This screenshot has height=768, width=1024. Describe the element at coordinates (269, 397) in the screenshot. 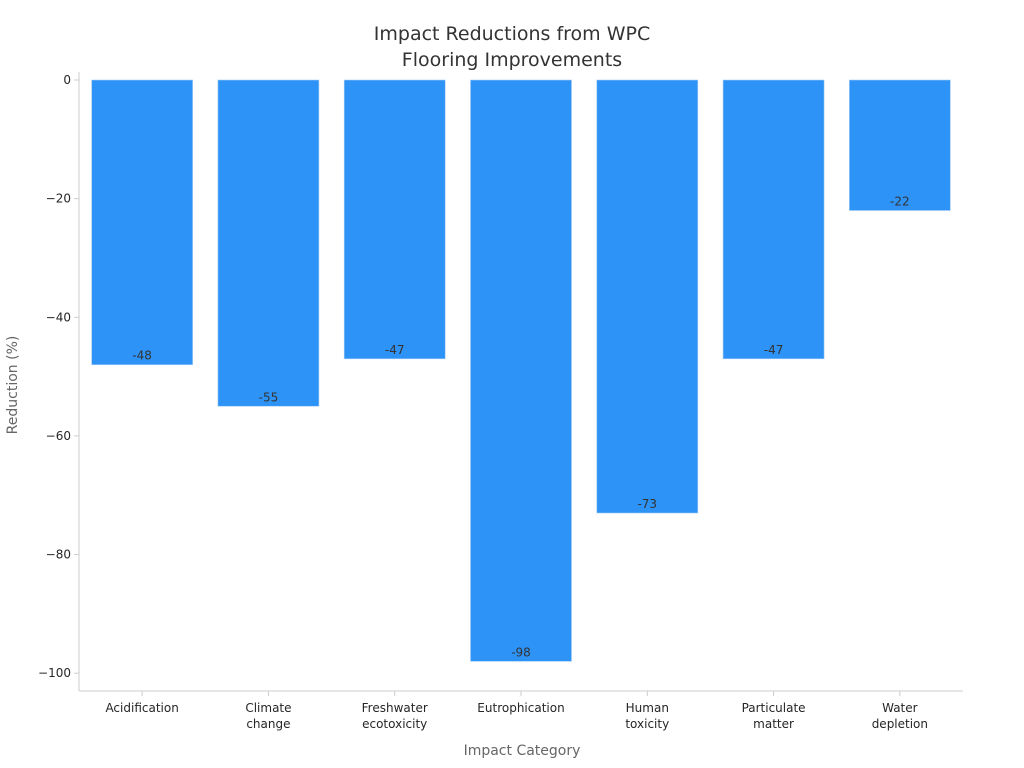

I see `data-label-1: -55` at that location.